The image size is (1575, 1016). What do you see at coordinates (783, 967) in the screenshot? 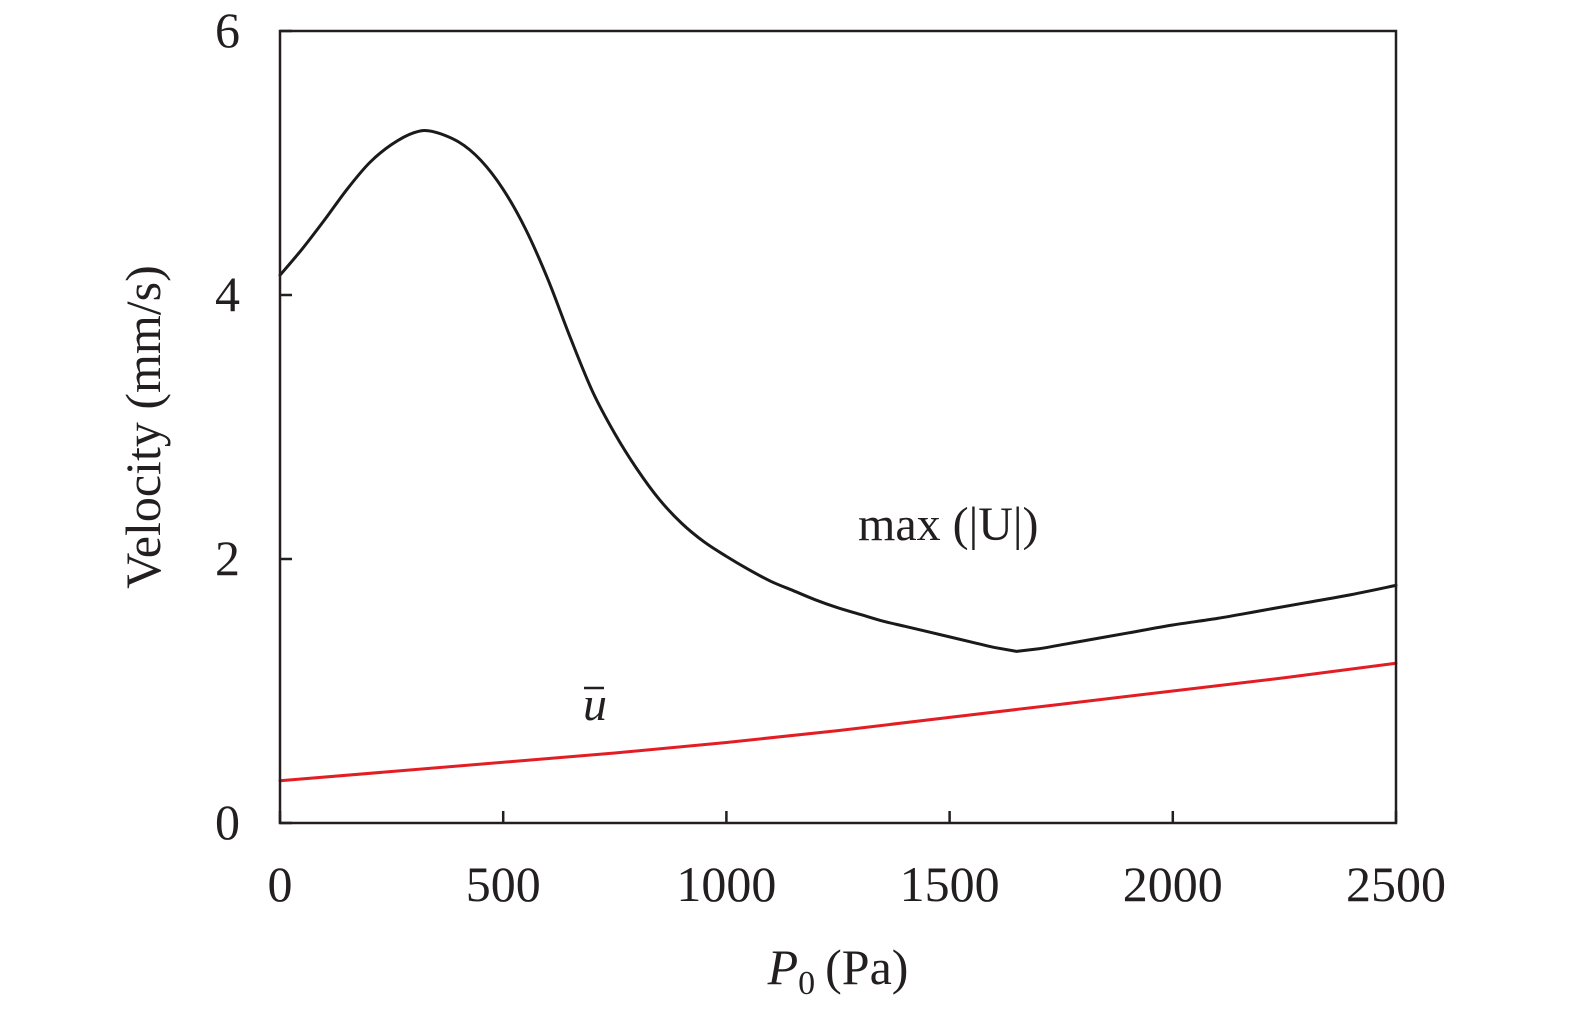
I see `x-axis-symbol: P` at bounding box center [783, 967].